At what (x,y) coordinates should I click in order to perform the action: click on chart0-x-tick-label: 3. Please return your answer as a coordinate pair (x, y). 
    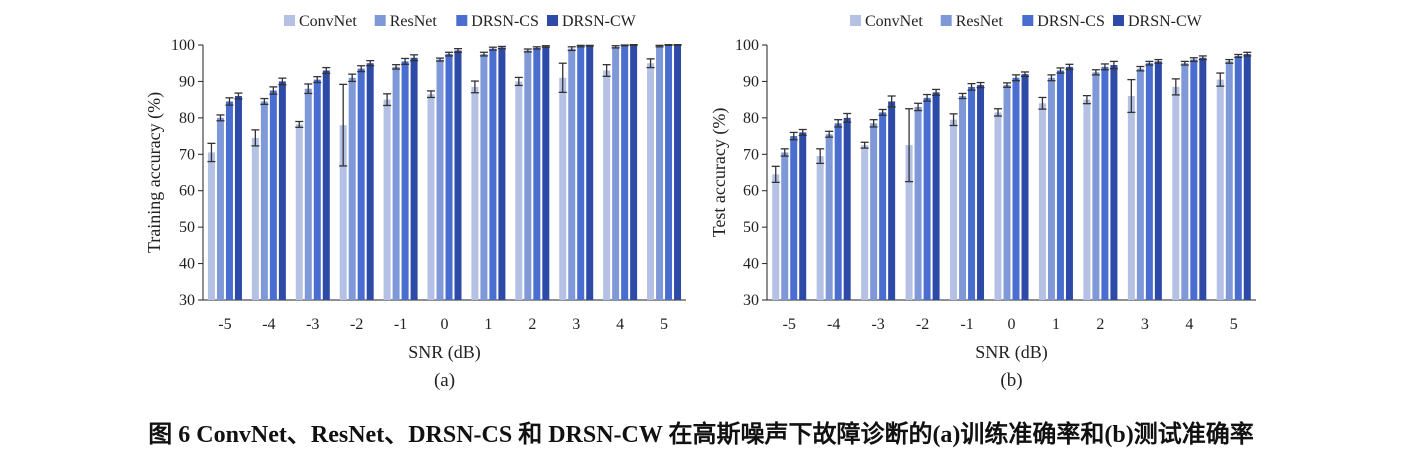
    Looking at the image, I should click on (576, 324).